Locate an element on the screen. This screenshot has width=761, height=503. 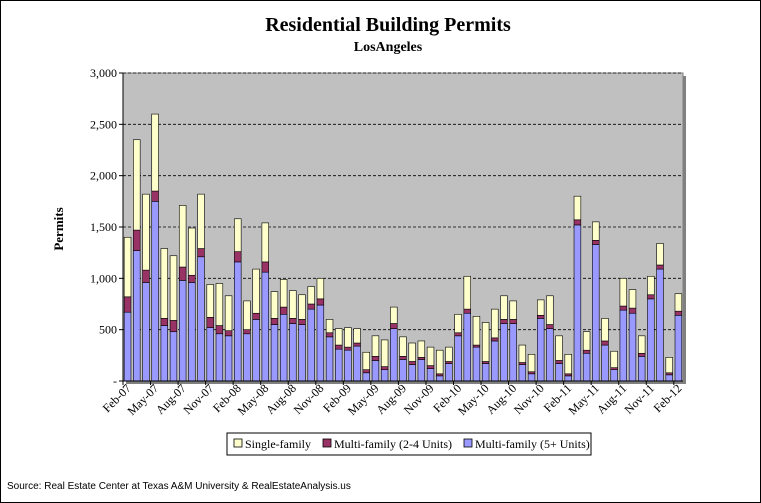
y-axis-label: Permits is located at coordinates (58, 228).